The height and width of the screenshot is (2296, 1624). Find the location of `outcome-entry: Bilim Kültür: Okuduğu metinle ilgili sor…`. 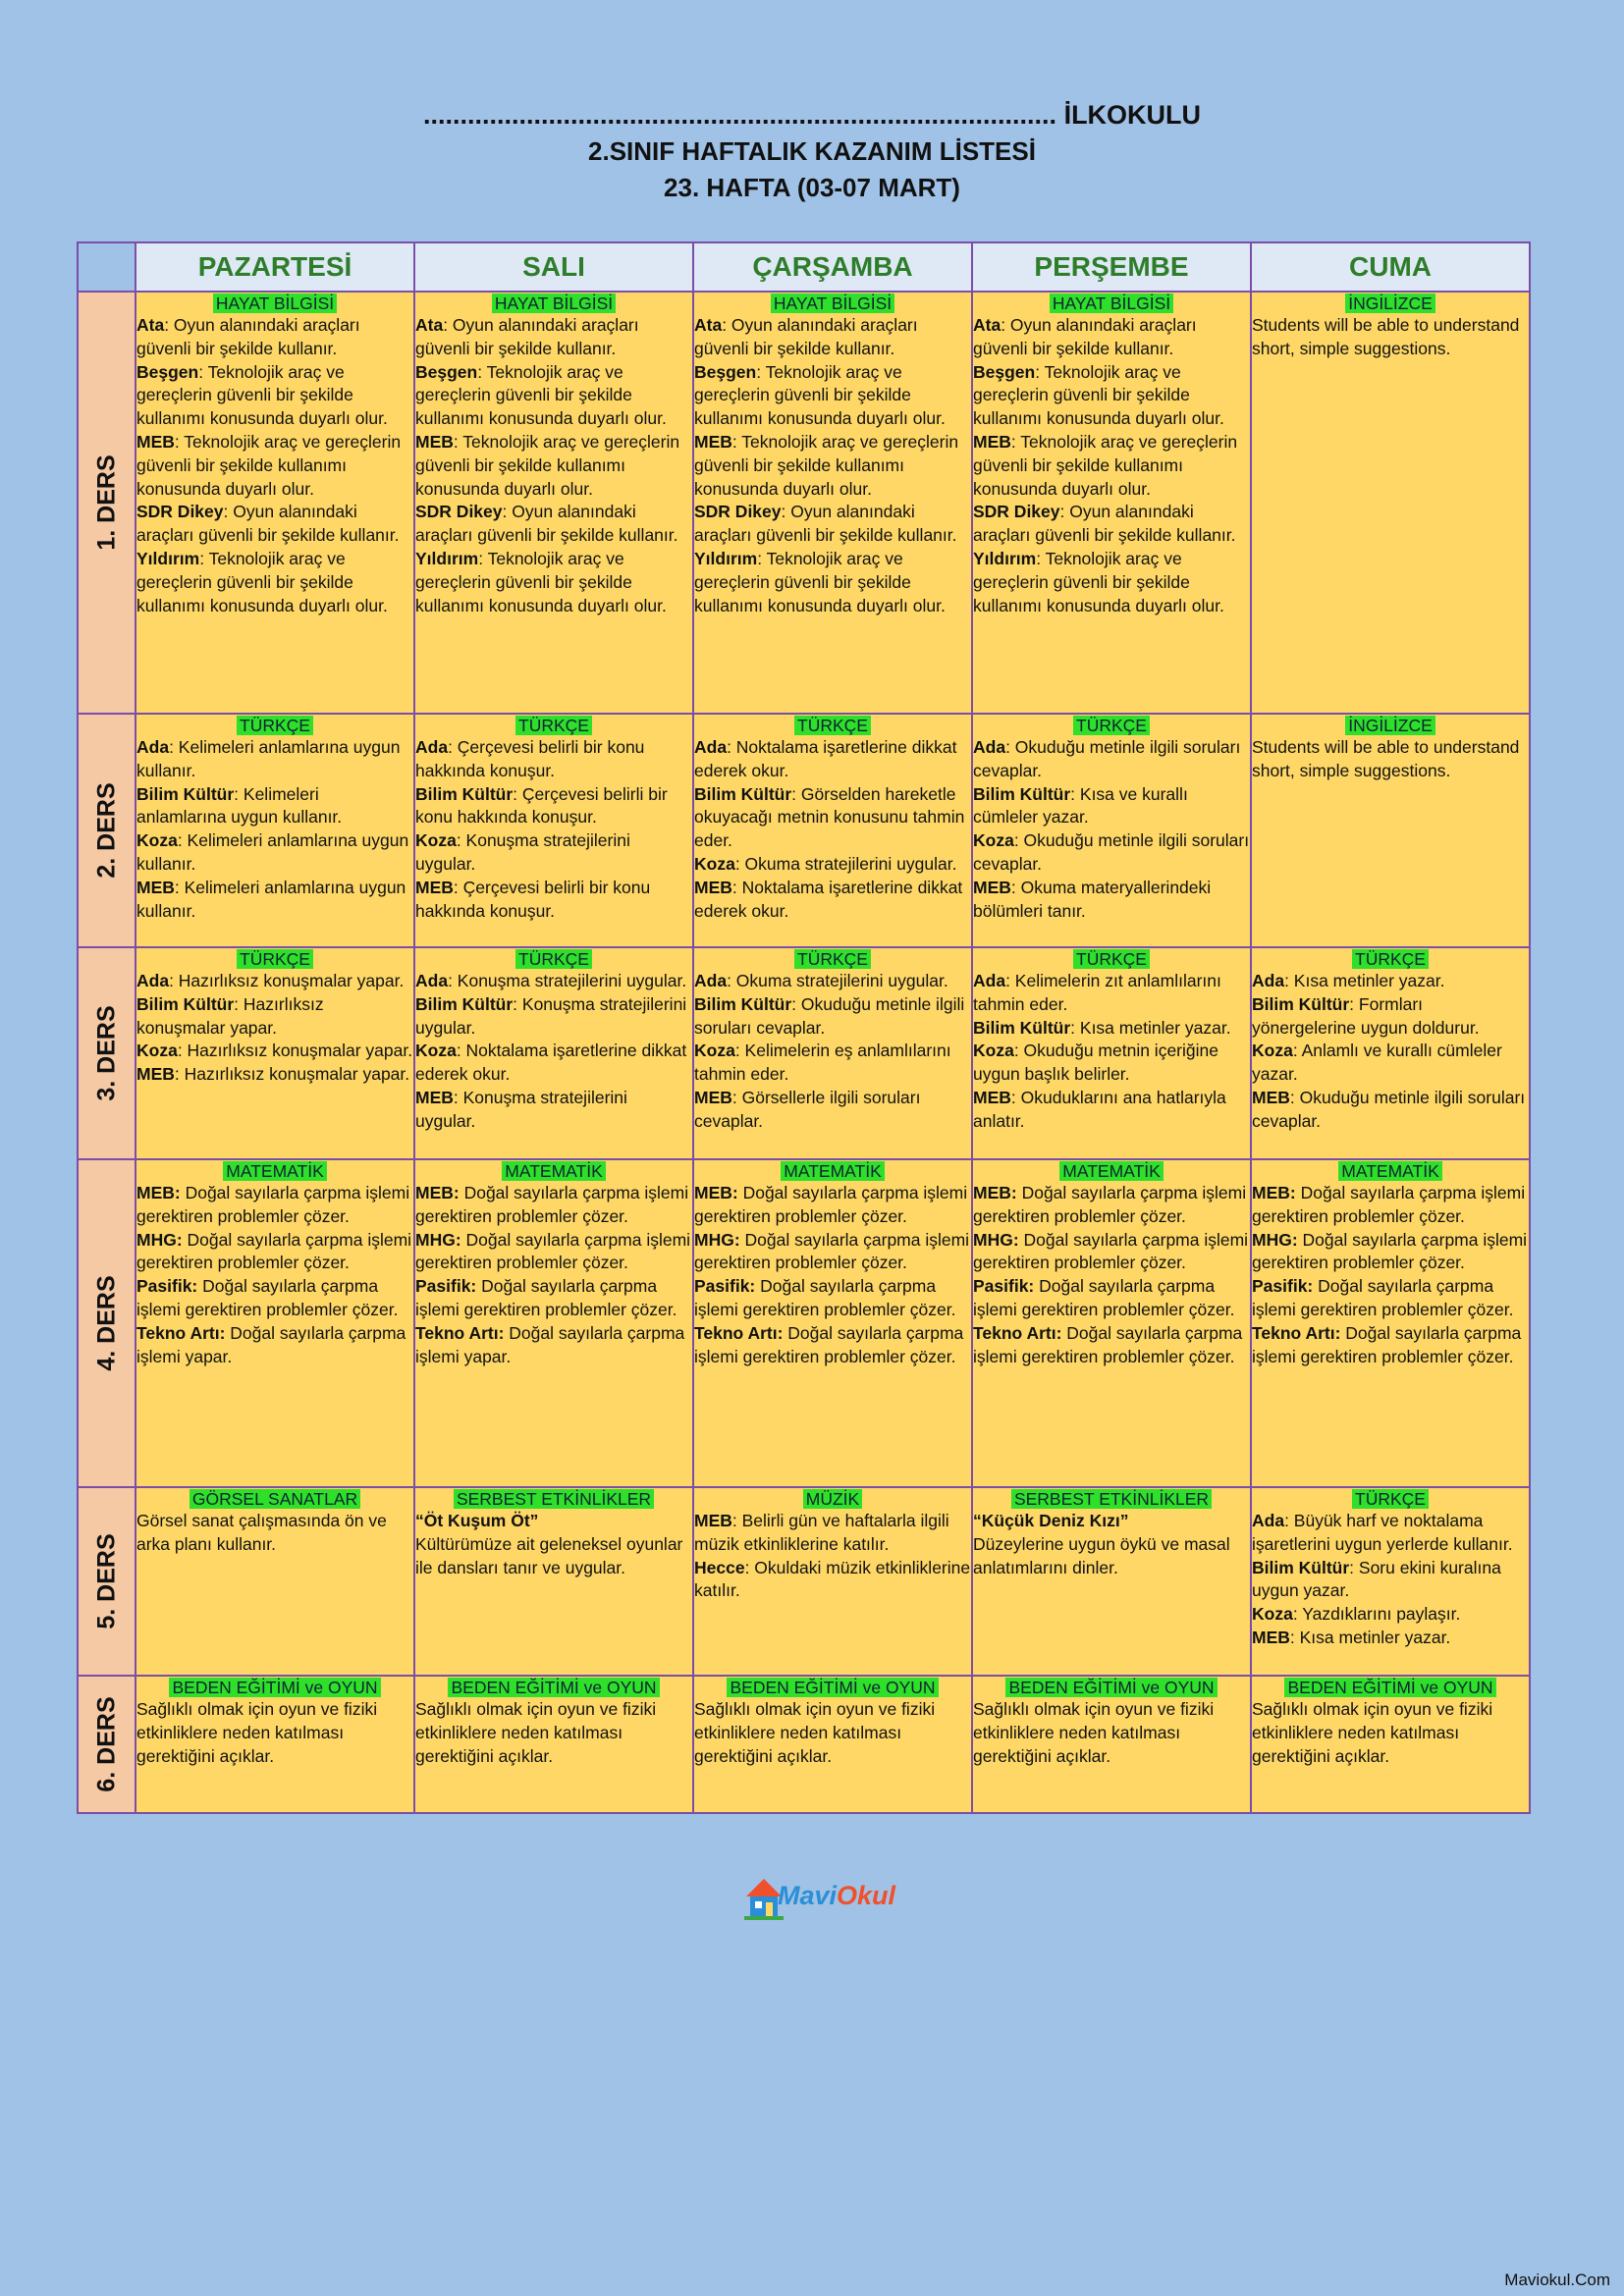

outcome-entry: Bilim Kültür: Okuduğu metinle ilgili sor… is located at coordinates (832, 1017).